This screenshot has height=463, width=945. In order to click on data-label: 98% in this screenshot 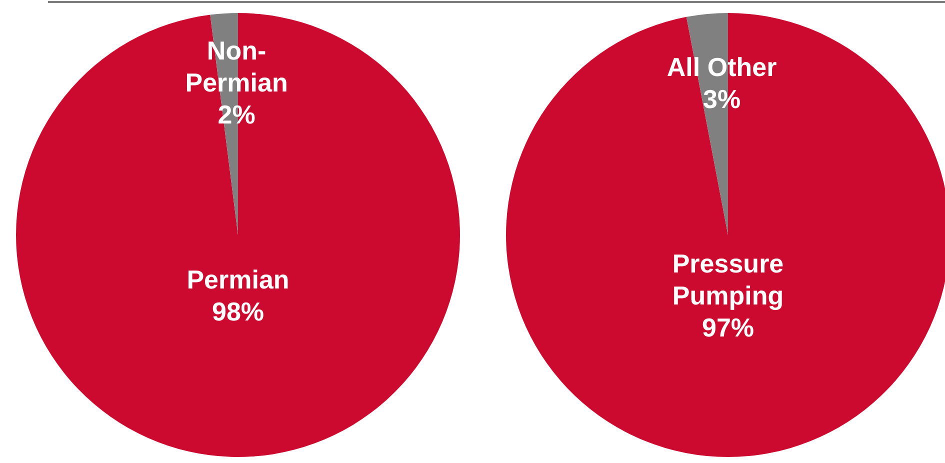, I will do `click(238, 311)`.